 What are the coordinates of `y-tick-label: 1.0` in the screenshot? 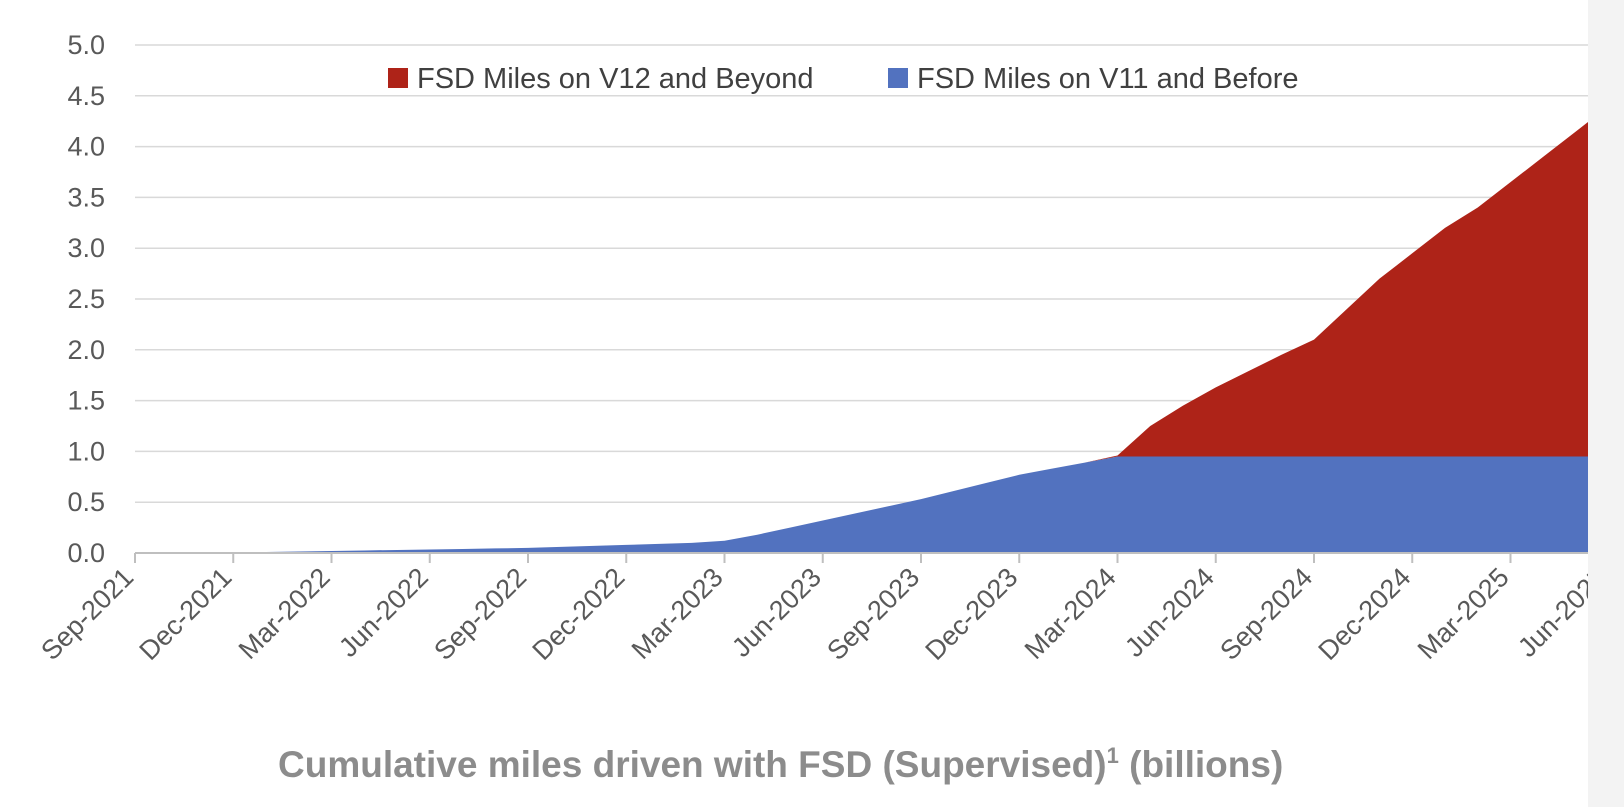 It's located at (86, 451).